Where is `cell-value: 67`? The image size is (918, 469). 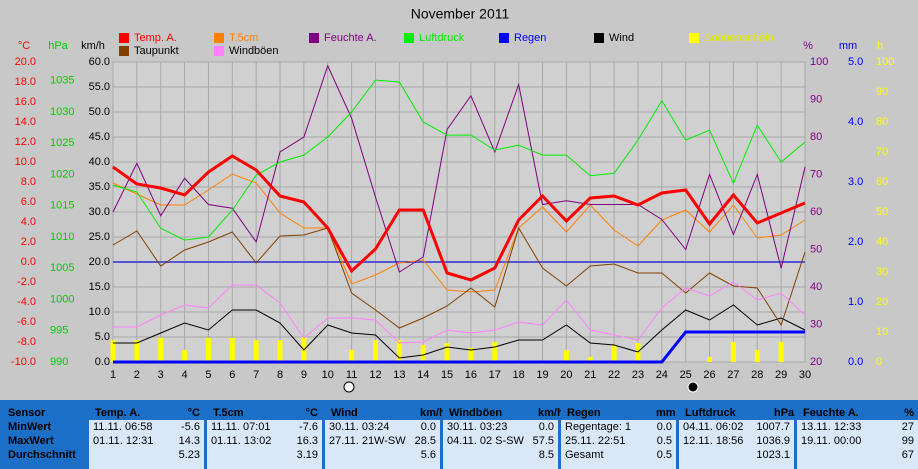
cell-value: 67 is located at coordinates (907, 455).